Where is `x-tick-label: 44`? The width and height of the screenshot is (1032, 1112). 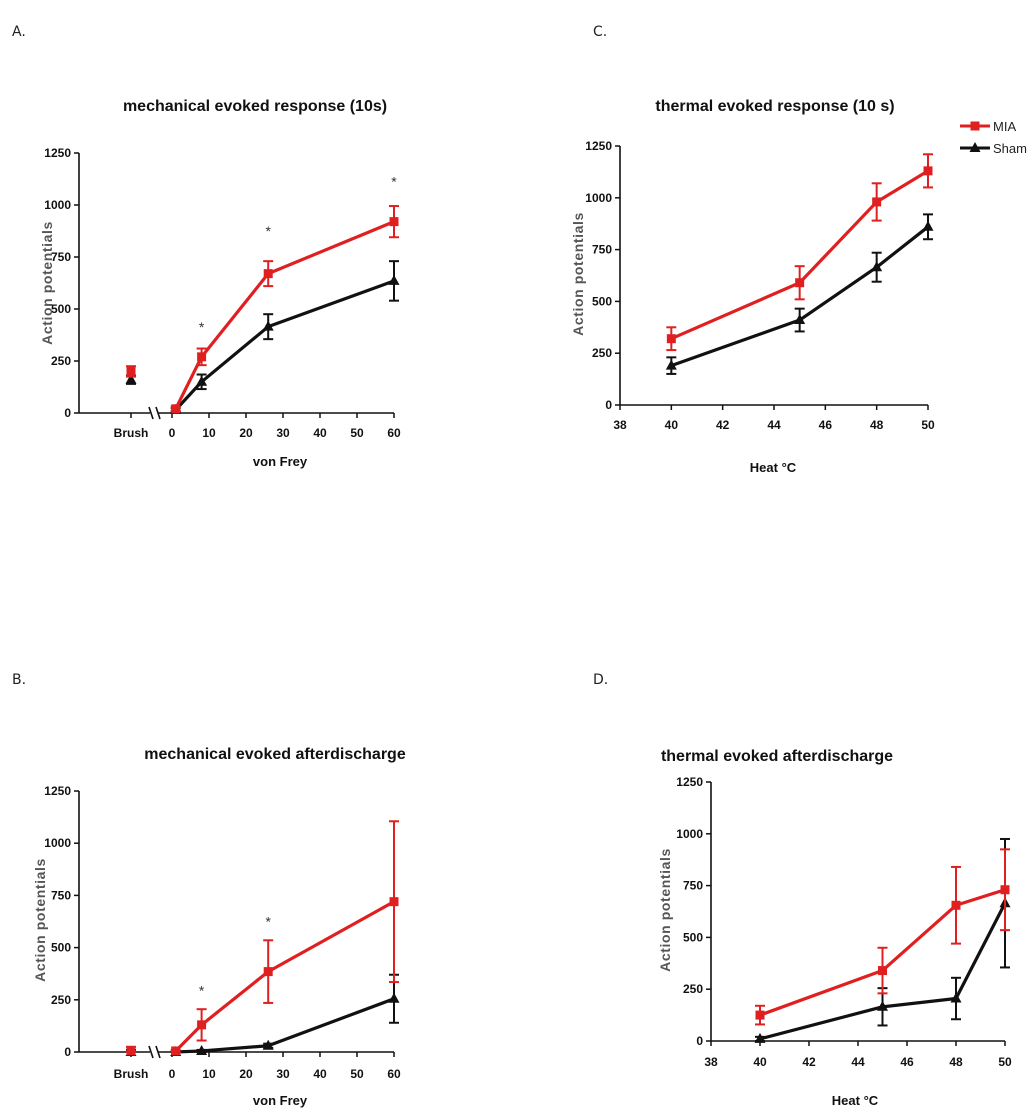
x-tick-label: 44 is located at coordinates (858, 1062).